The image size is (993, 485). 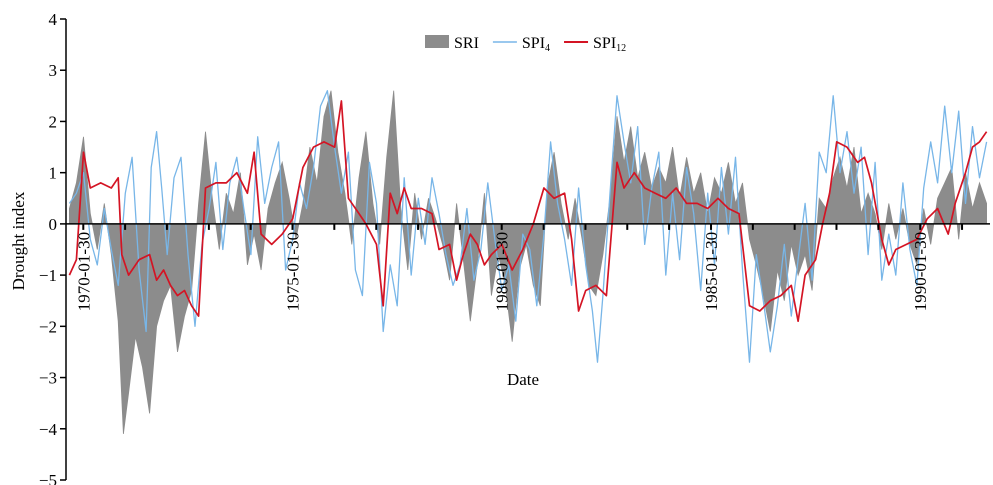 What do you see at coordinates (48, 326) in the screenshot?
I see `y-tick-label: −2` at bounding box center [48, 326].